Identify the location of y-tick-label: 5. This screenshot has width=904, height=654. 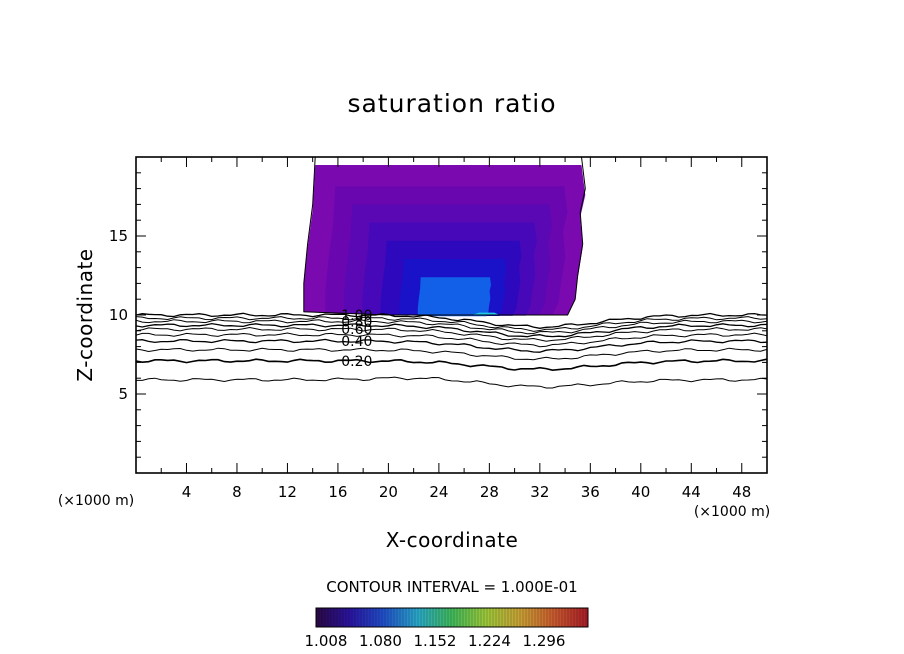
(123, 394).